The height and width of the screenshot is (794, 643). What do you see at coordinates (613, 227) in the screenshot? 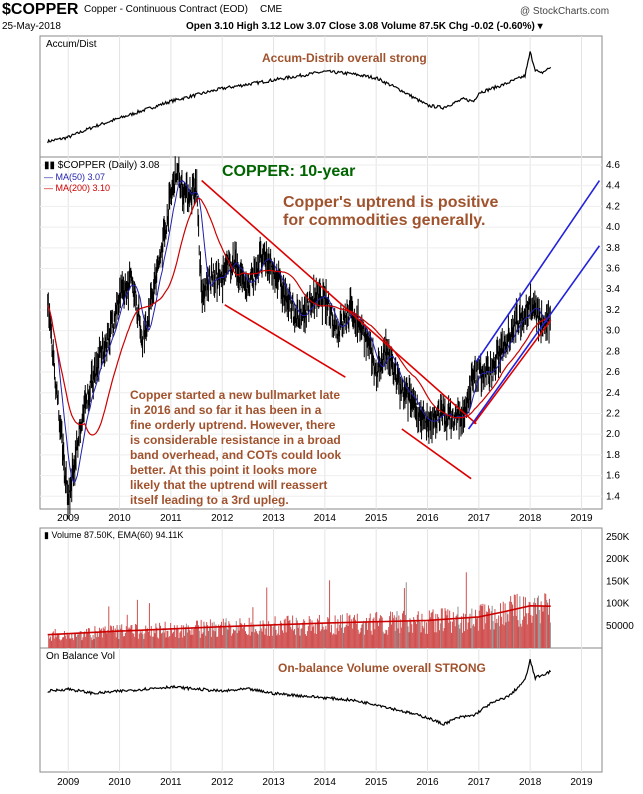
I see `y-tick-label: 4.0` at bounding box center [613, 227].